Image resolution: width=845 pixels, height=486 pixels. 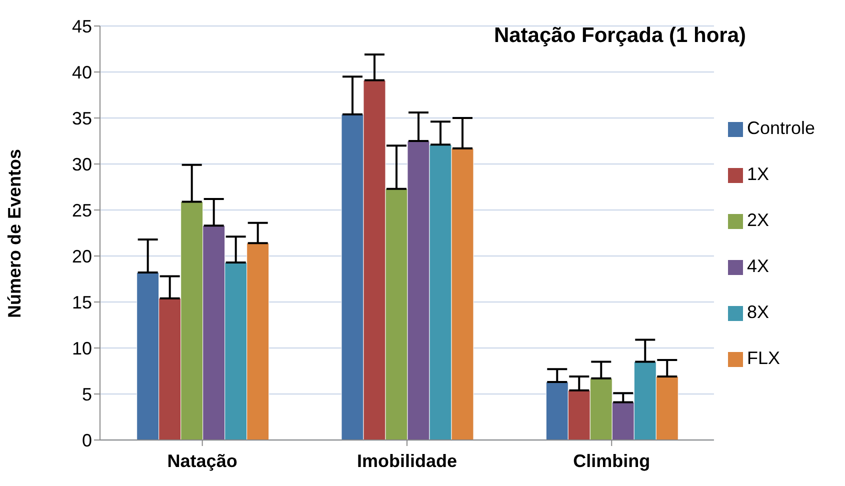 I want to click on y-tick-label: 15, so click(x=82, y=302).